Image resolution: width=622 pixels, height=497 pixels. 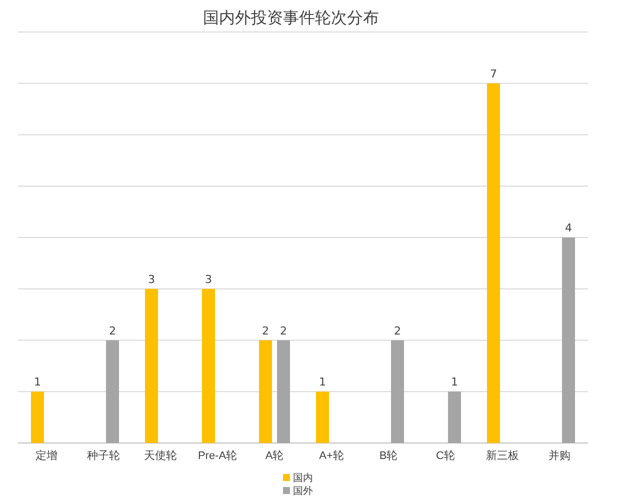 I want to click on x-tick-label: 定增, so click(x=47, y=455).